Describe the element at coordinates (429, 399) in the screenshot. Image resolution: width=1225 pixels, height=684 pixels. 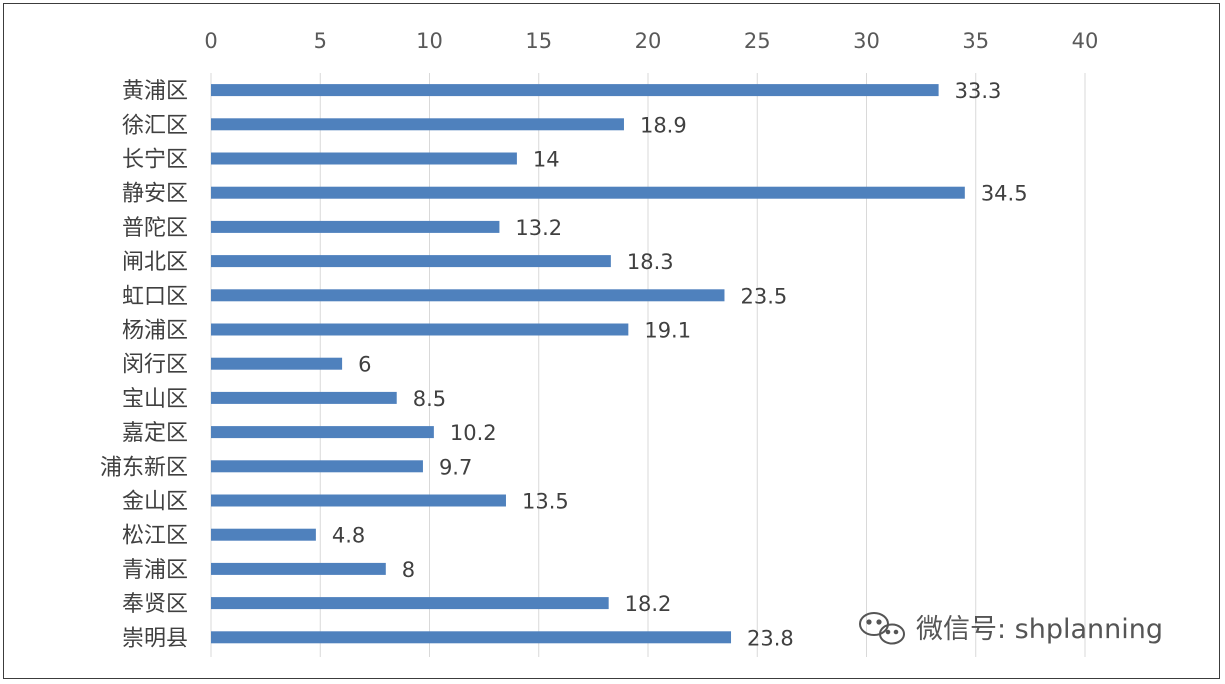
I see `data-label: 8.5` at that location.